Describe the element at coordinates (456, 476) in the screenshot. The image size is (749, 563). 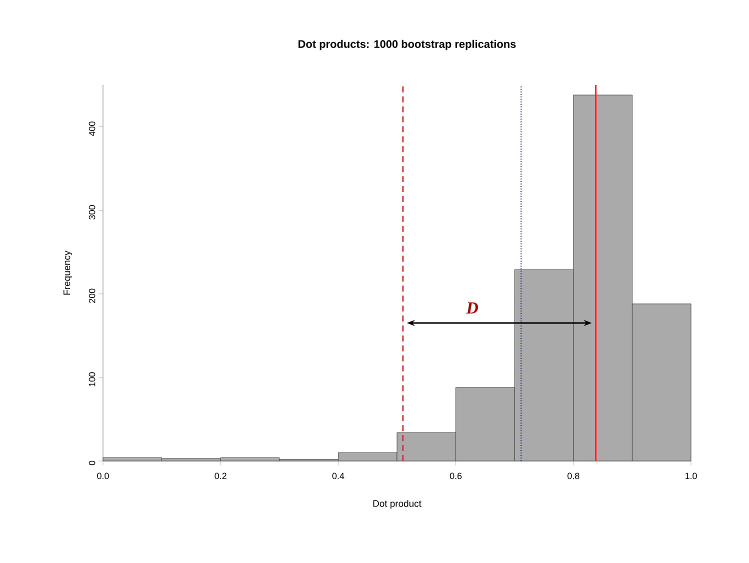
I see `x-tick-label: 0.6` at that location.